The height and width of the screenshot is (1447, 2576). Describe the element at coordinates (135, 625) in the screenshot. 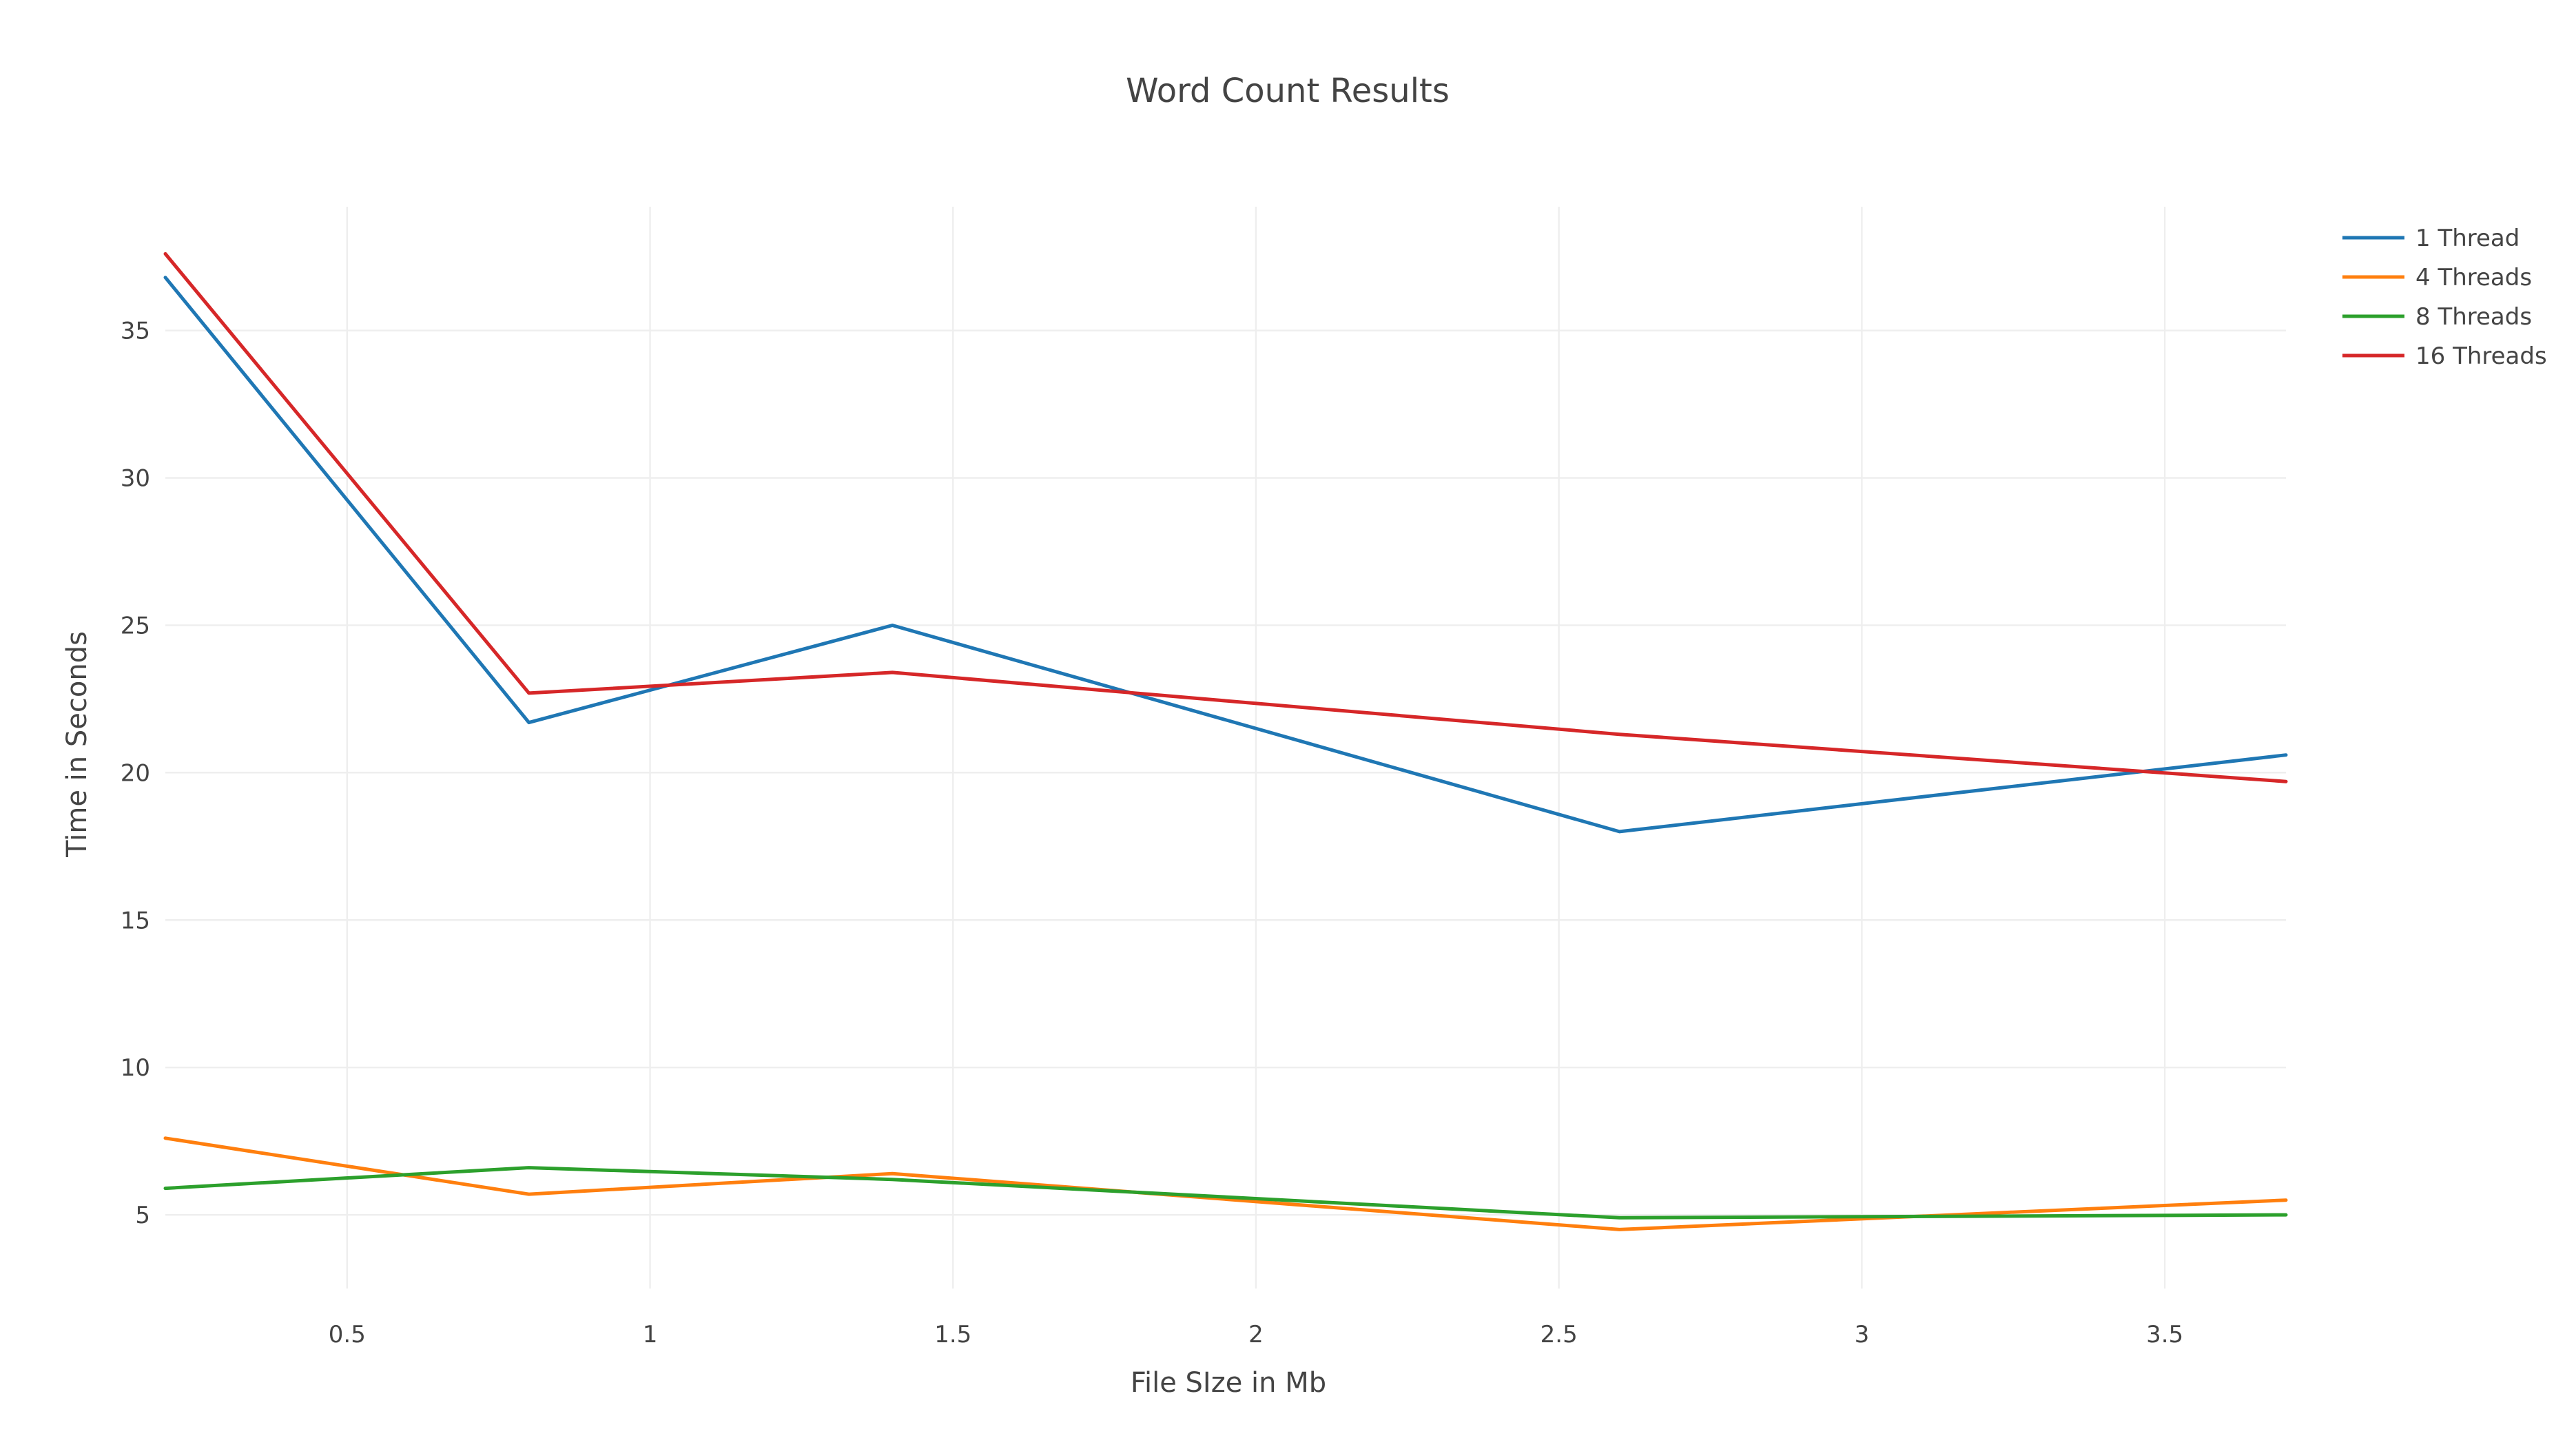

I see `y-tick-label: 25` at that location.